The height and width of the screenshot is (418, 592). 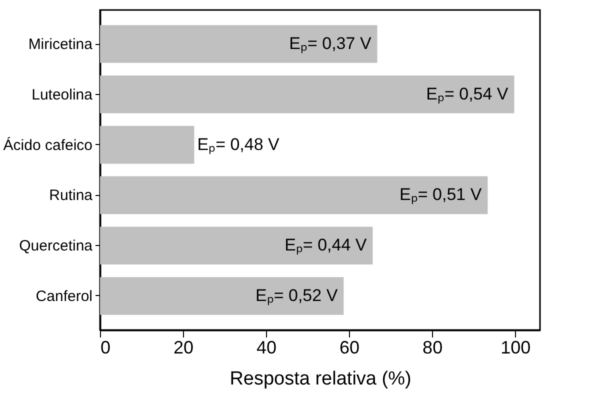 I want to click on annotation: Eₚ= 0,51 V, so click(x=441, y=195).